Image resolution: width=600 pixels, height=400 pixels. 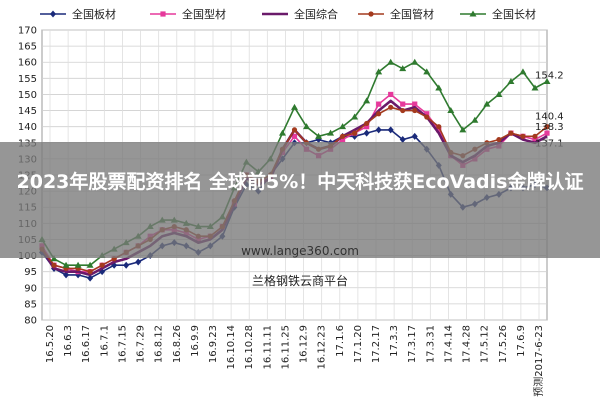 What do you see at coordinates (68, 341) in the screenshot?
I see `x-tick-label: 16.6.3` at bounding box center [68, 341].